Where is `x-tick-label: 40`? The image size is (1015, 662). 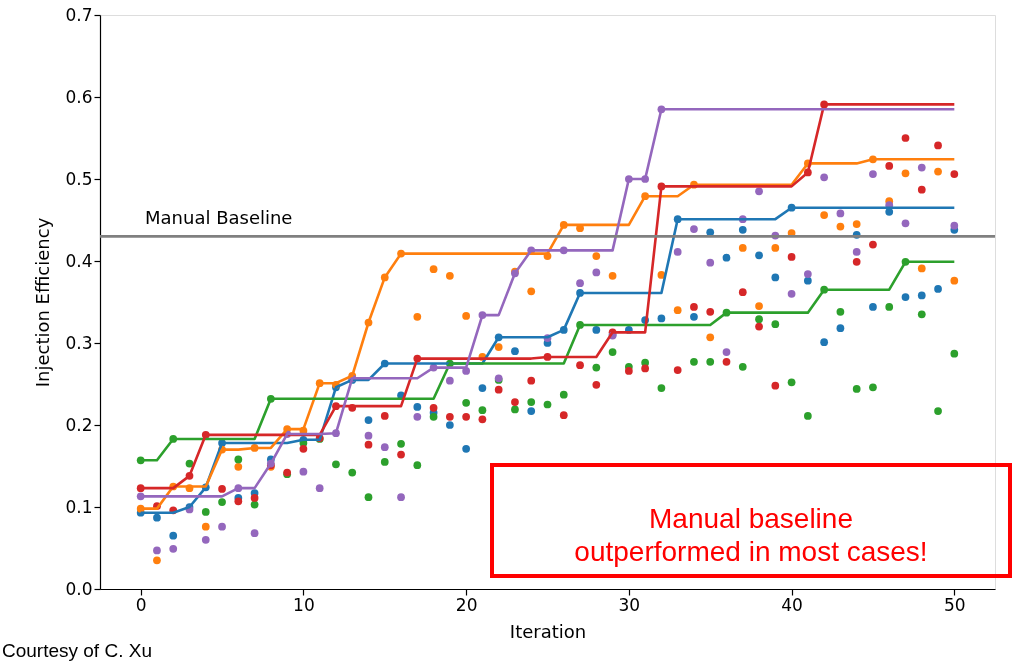
x-tick-label: 40 is located at coordinates (792, 604).